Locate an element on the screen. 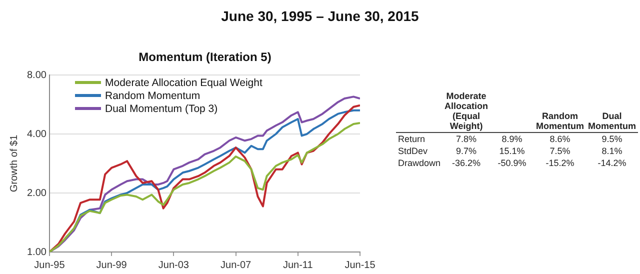 Image resolution: width=640 pixels, height=274 pixels. text: 9.7% is located at coordinates (466, 151).